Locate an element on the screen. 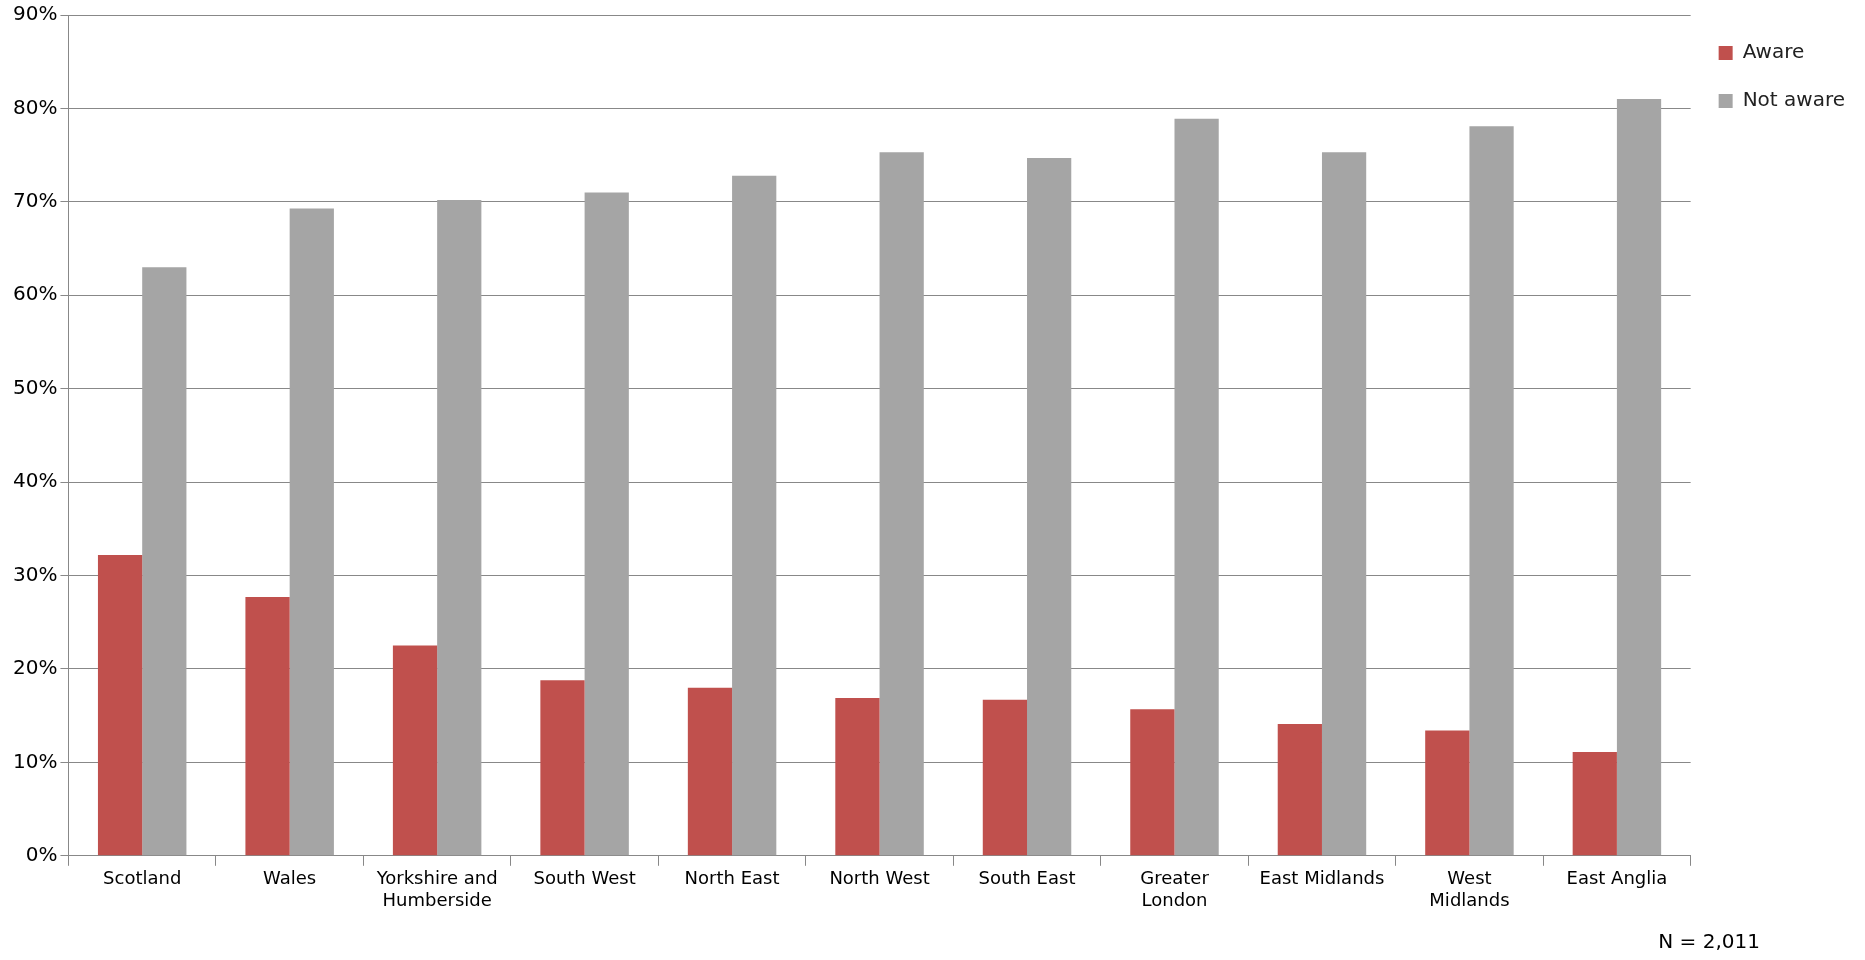  legend-label: Not aware is located at coordinates (1794, 99).